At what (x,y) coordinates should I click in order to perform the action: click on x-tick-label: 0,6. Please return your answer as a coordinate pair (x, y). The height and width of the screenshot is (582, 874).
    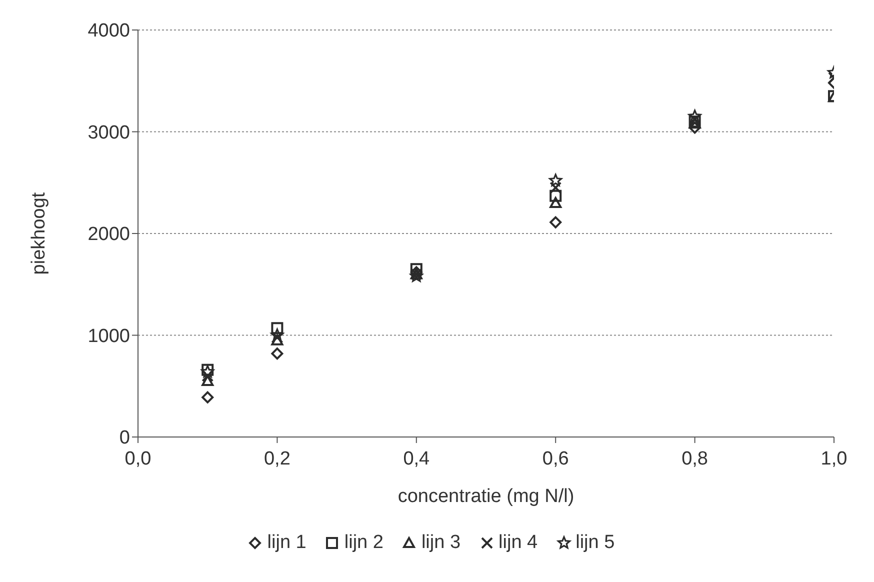
    Looking at the image, I should click on (555, 459).